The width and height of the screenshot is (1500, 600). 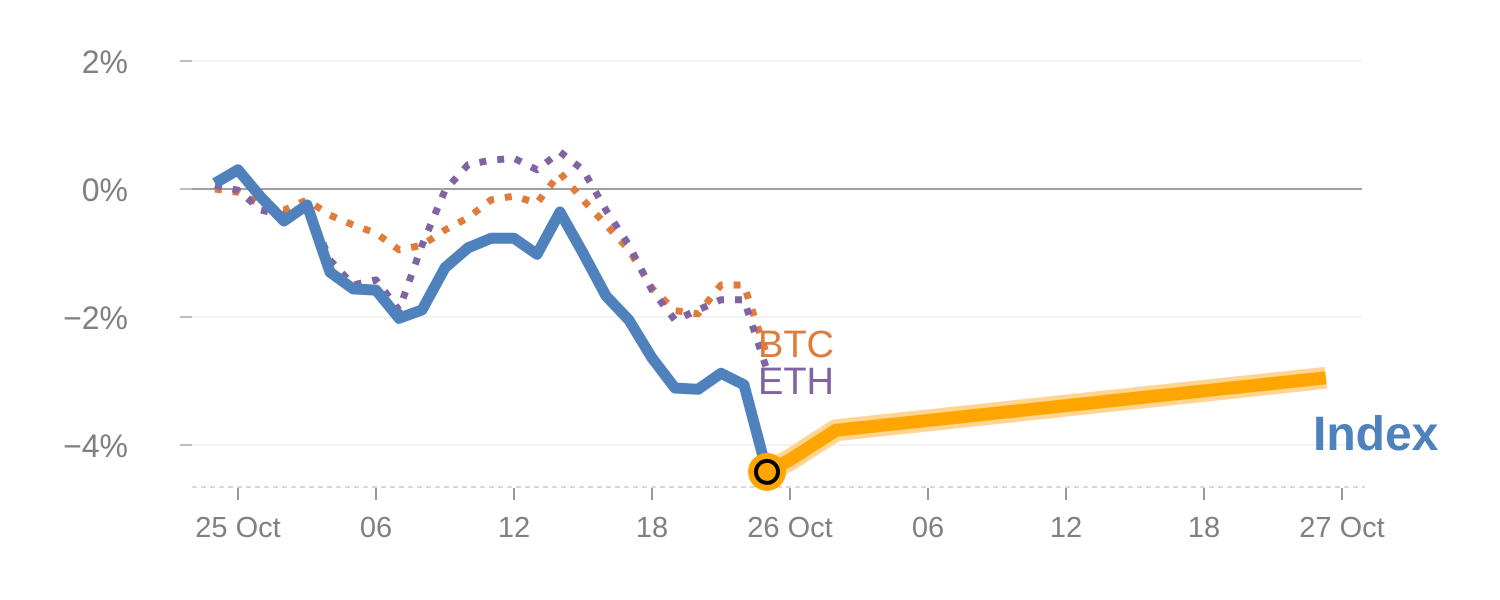 What do you see at coordinates (796, 382) in the screenshot?
I see `series-label-eth: ETH` at bounding box center [796, 382].